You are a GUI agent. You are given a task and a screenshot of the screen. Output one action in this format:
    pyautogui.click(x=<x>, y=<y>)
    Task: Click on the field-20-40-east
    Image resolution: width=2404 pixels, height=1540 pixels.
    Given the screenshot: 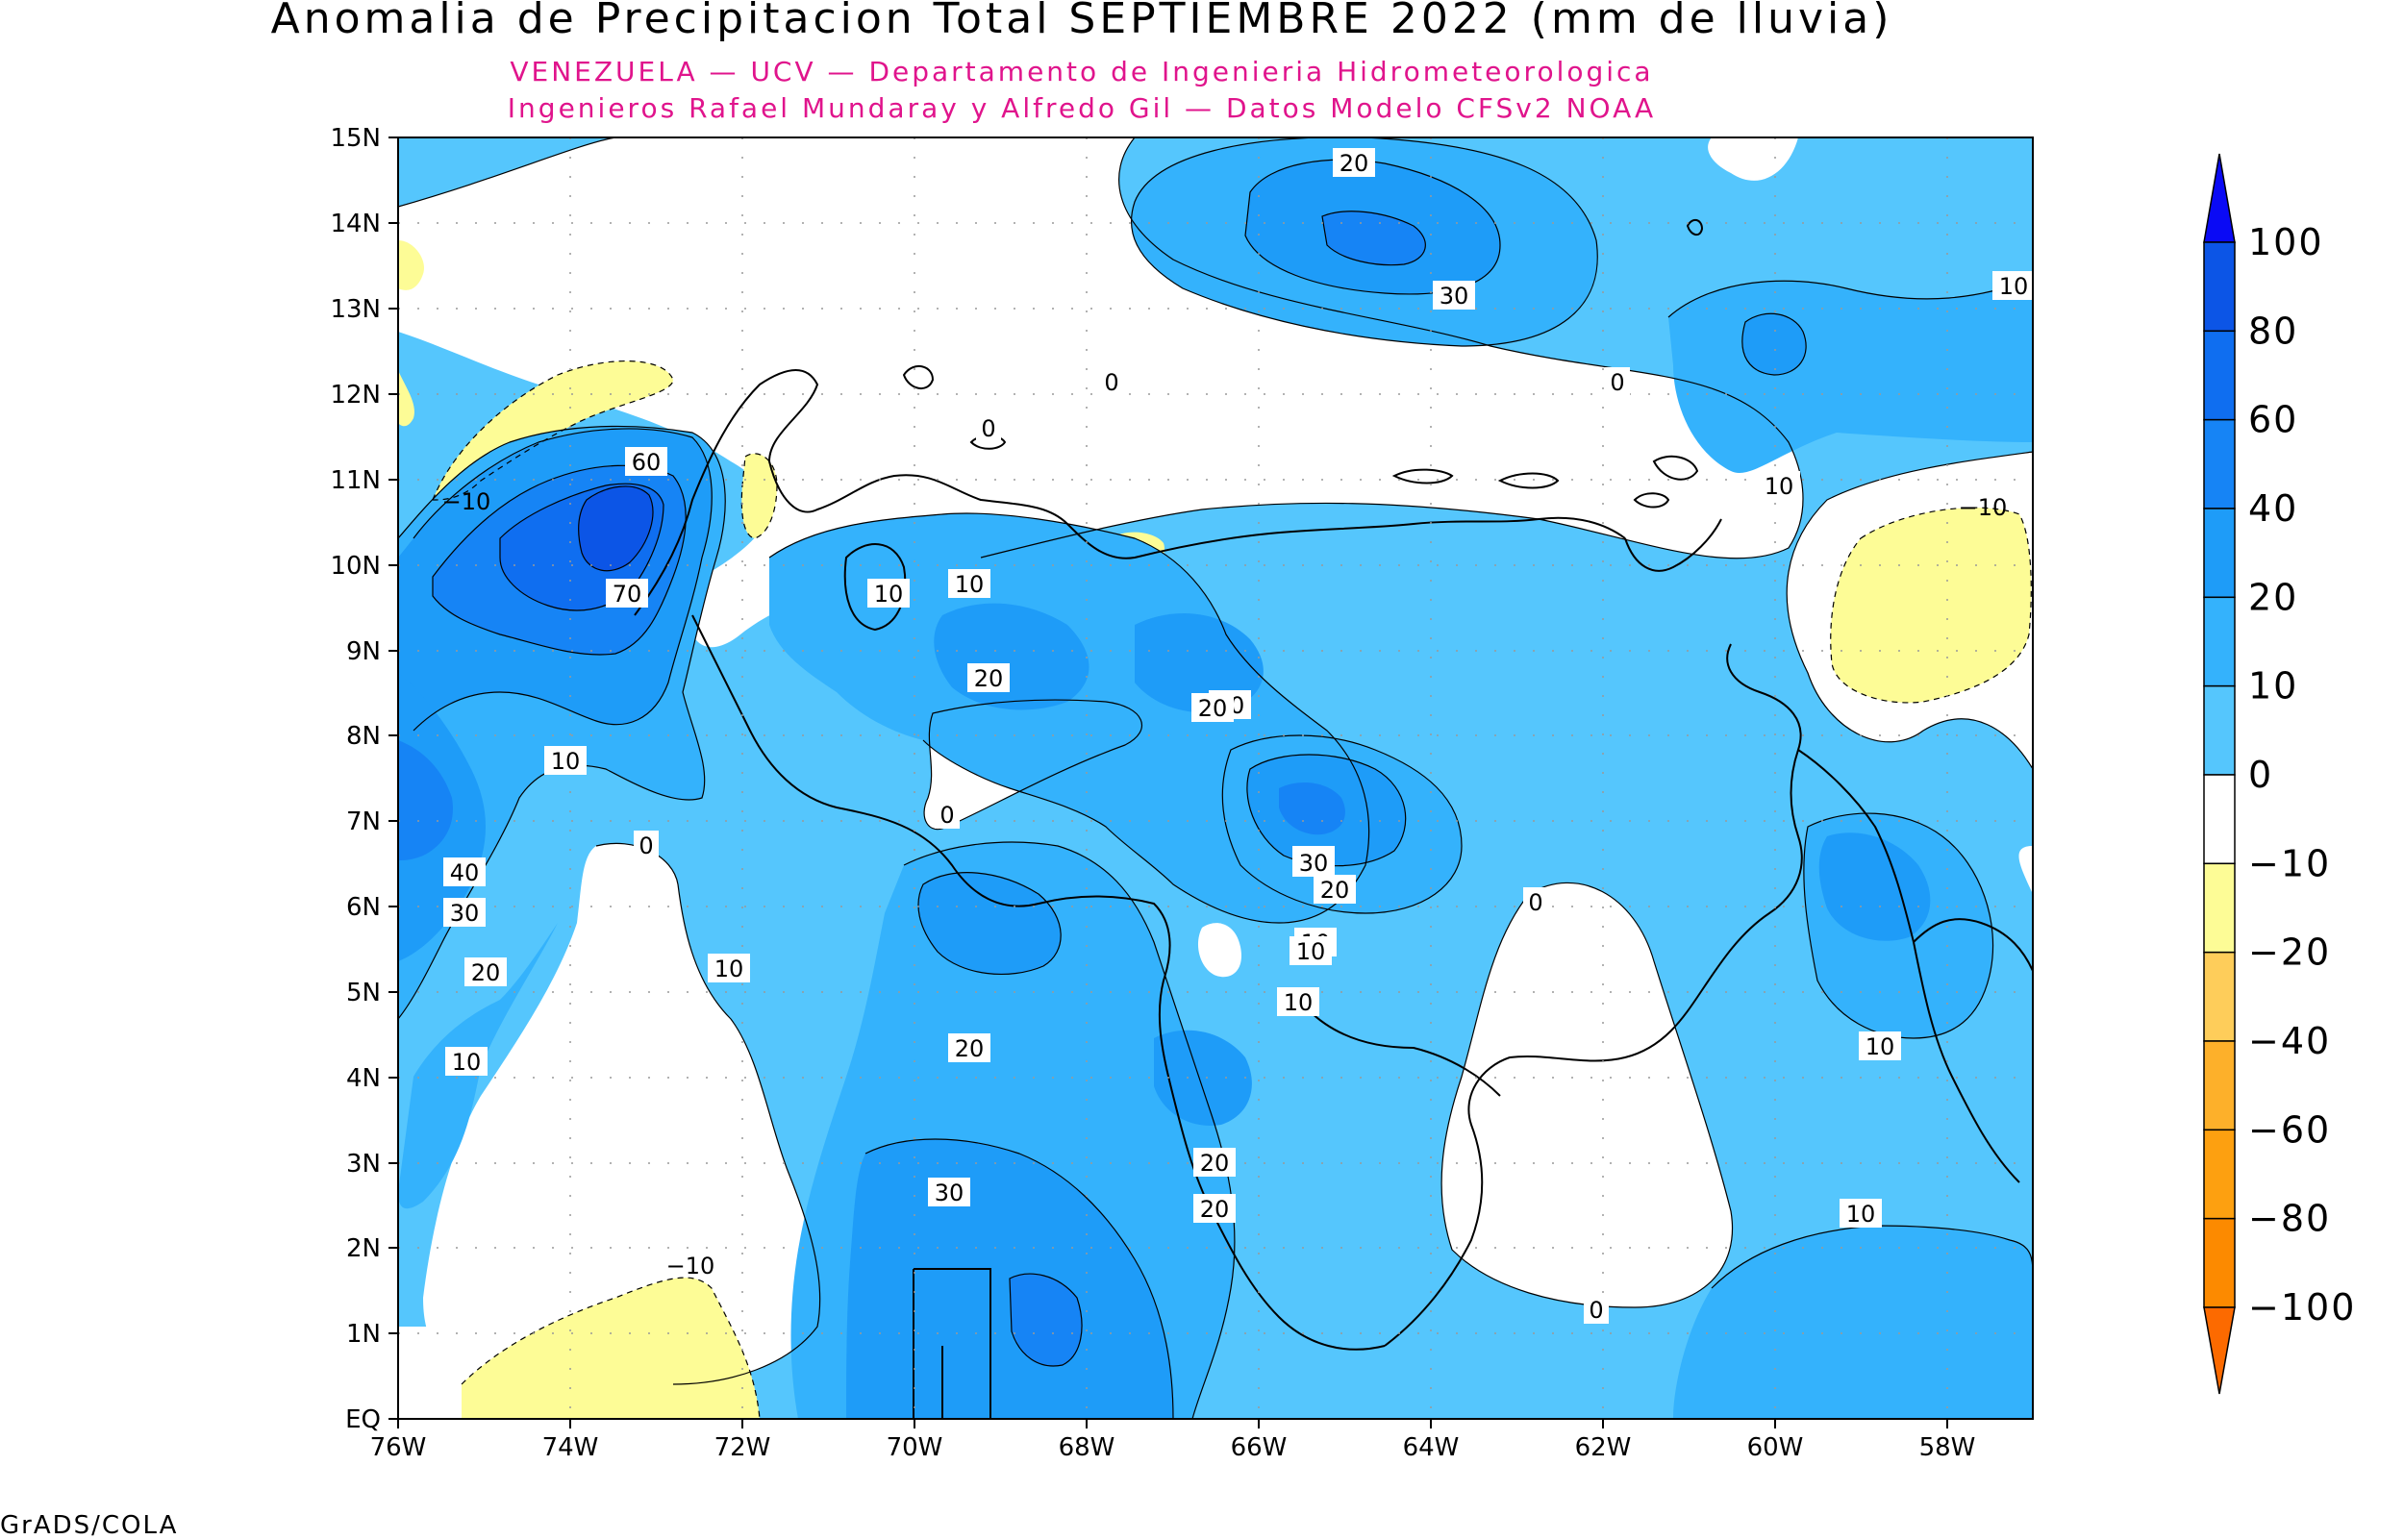 What is the action you would take?
    pyautogui.click(x=1874, y=886)
    